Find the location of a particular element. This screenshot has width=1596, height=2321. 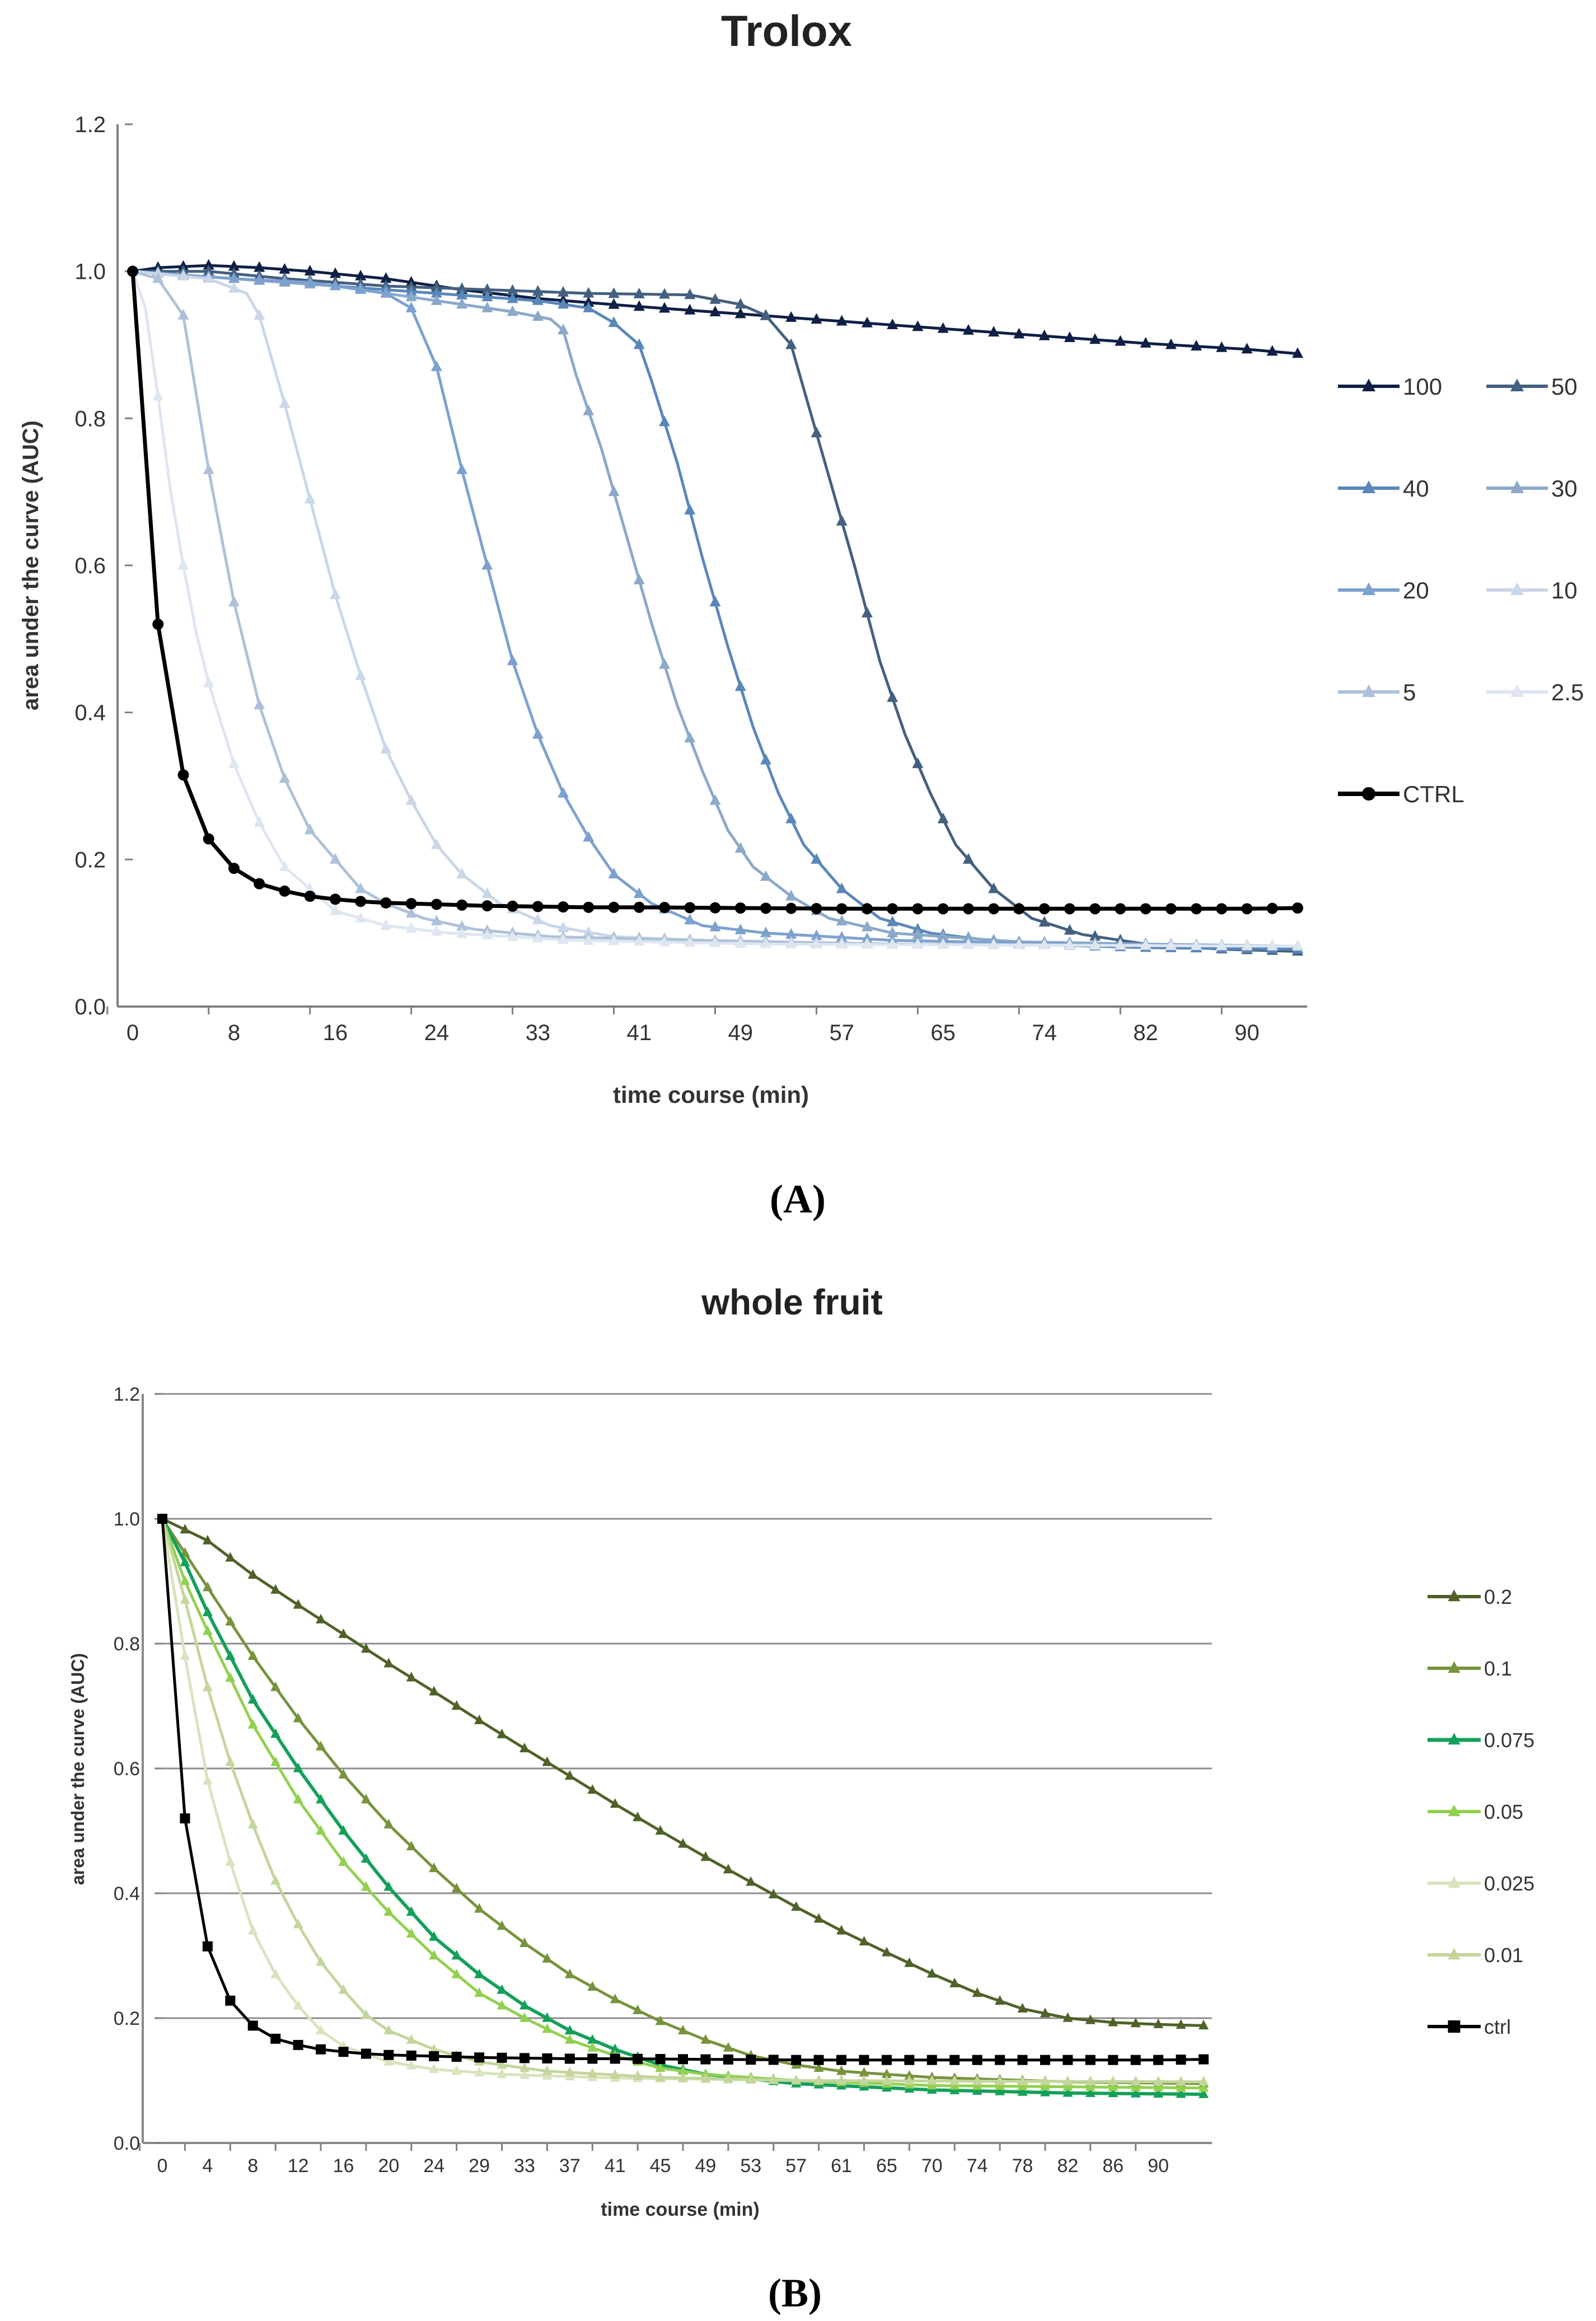

y-tick-label: 0.4 is located at coordinates (127, 1893).